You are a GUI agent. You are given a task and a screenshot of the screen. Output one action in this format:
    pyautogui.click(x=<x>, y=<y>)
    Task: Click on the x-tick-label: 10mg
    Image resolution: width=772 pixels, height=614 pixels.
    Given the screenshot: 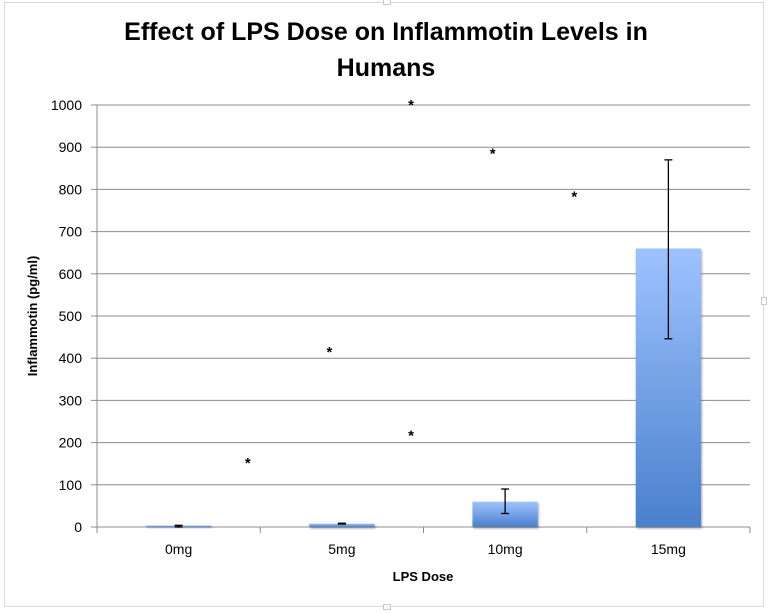 What is the action you would take?
    pyautogui.click(x=505, y=549)
    